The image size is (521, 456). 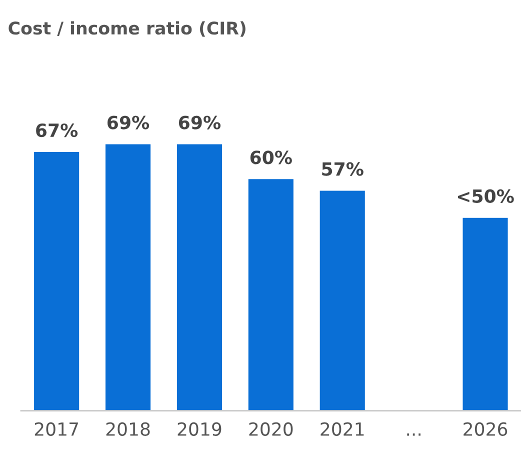 What do you see at coordinates (271, 157) in the screenshot?
I see `data-label: 60%` at bounding box center [271, 157].